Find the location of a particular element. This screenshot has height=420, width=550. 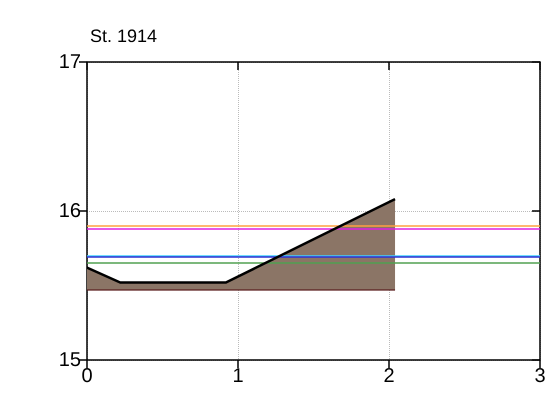

x-tick-label: 1 is located at coordinates (238, 376).